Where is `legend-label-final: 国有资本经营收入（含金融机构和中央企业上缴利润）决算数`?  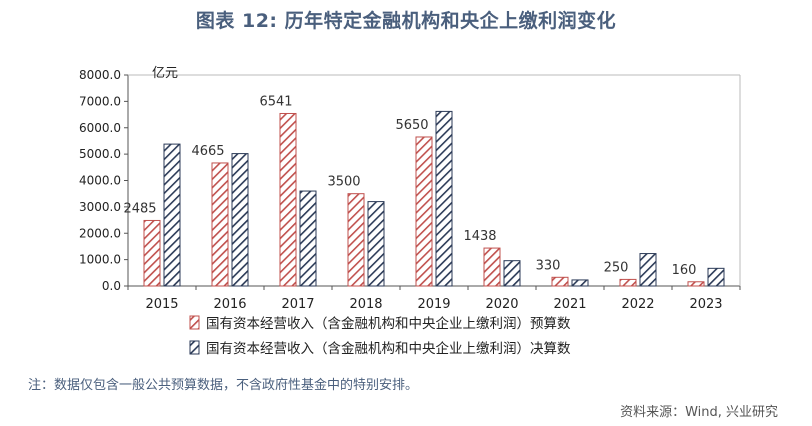 legend-label-final: 国有资本经营收入（含金融机构和中央企业上缴利润）决算数 is located at coordinates (388, 348).